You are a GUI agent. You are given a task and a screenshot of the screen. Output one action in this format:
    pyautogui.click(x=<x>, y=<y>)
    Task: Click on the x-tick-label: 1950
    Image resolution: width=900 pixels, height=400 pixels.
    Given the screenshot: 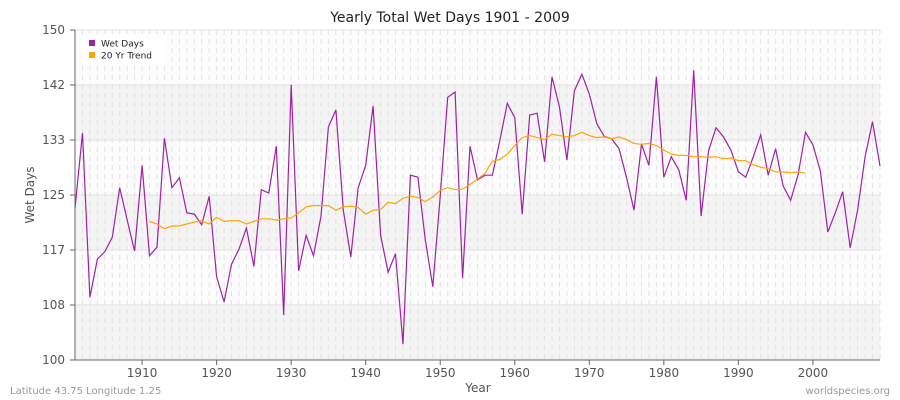 What is the action you would take?
    pyautogui.click(x=440, y=373)
    